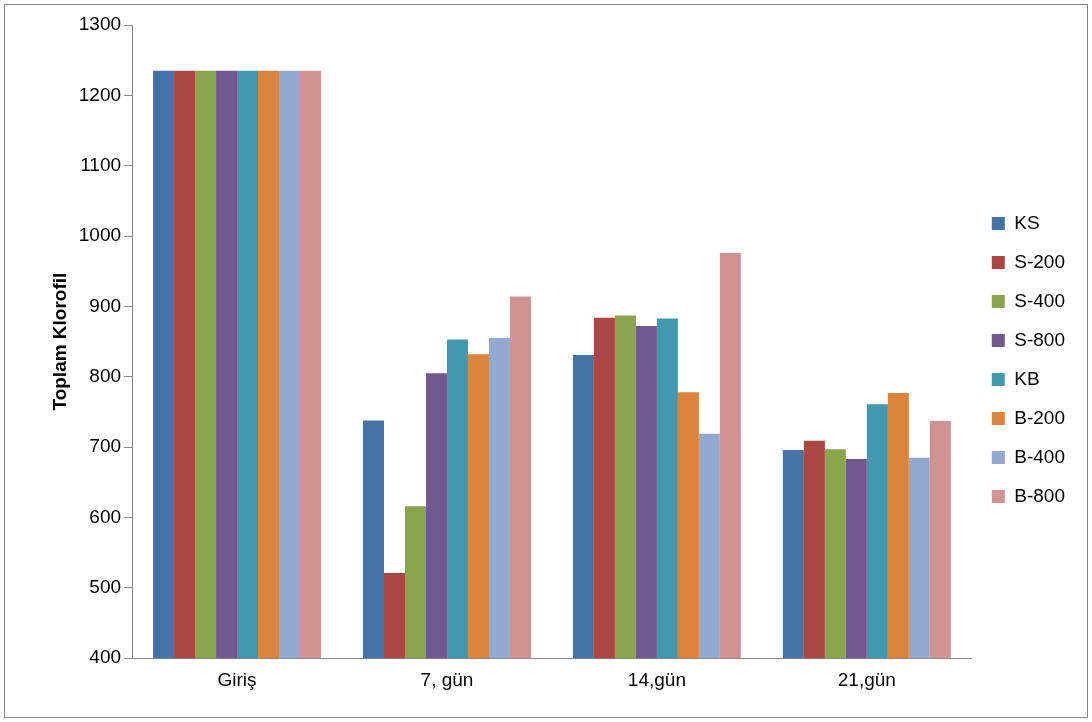  What do you see at coordinates (105, 587) in the screenshot?
I see `y-tick-label: 500` at bounding box center [105, 587].